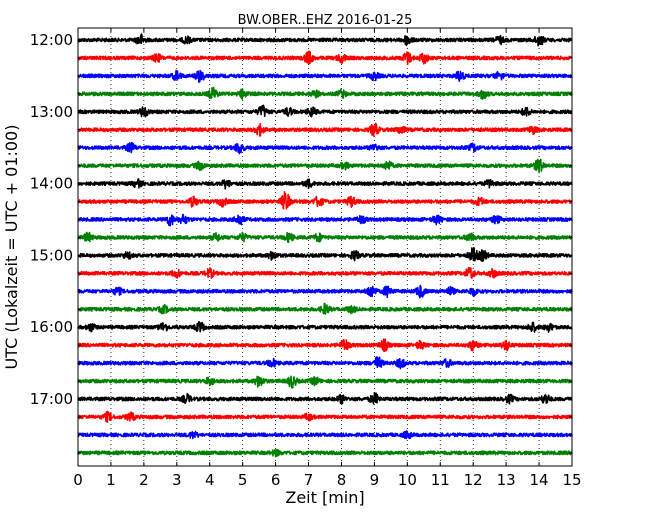  Describe the element at coordinates (325, 20) in the screenshot. I see `chart-title: BW.OBER..EHZ 2016-01-25` at that location.